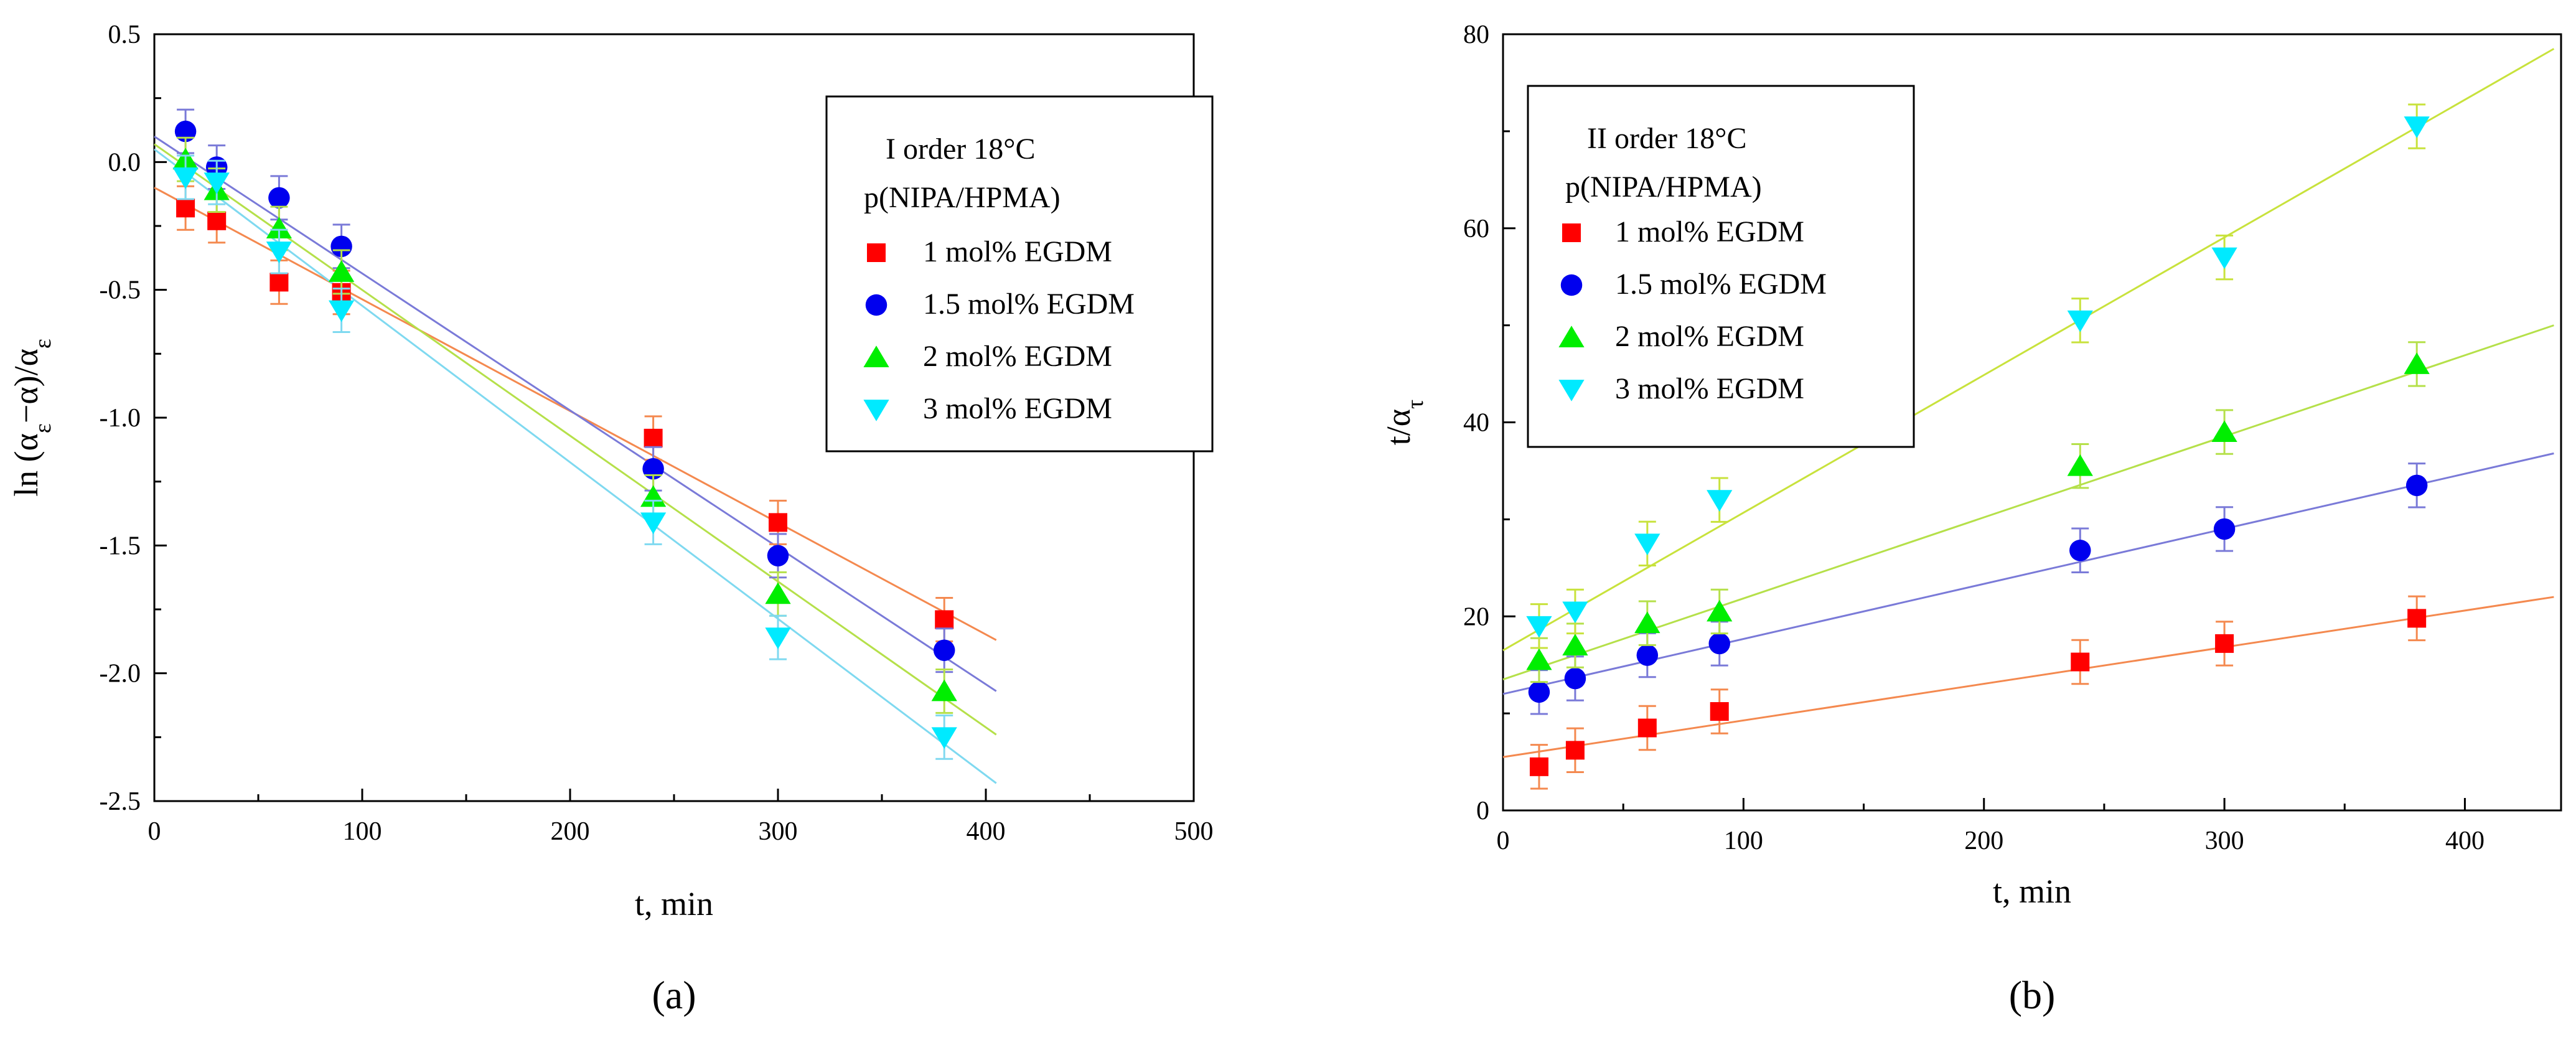 The height and width of the screenshot is (1037, 2576). What do you see at coordinates (1482, 811) in the screenshot?
I see `b-y-tick-label: 0` at bounding box center [1482, 811].